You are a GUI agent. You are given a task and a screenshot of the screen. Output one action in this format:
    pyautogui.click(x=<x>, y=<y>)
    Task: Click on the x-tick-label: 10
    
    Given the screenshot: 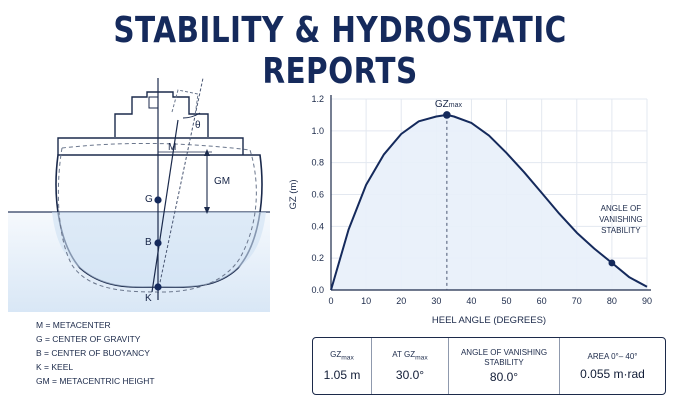 What is the action you would take?
    pyautogui.click(x=366, y=301)
    